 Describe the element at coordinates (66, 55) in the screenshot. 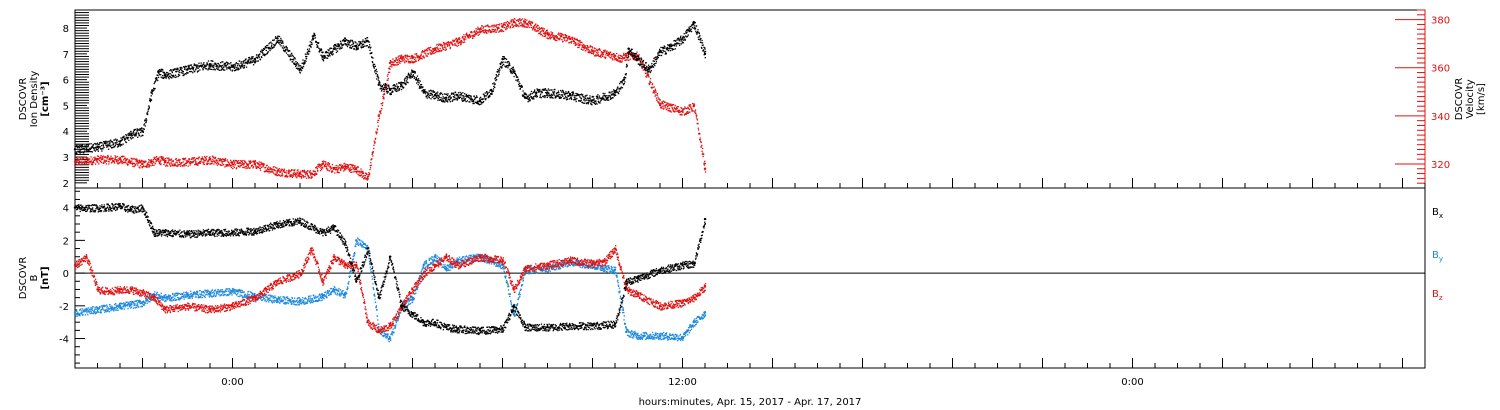

I see `density-tick-label: 7` at that location.